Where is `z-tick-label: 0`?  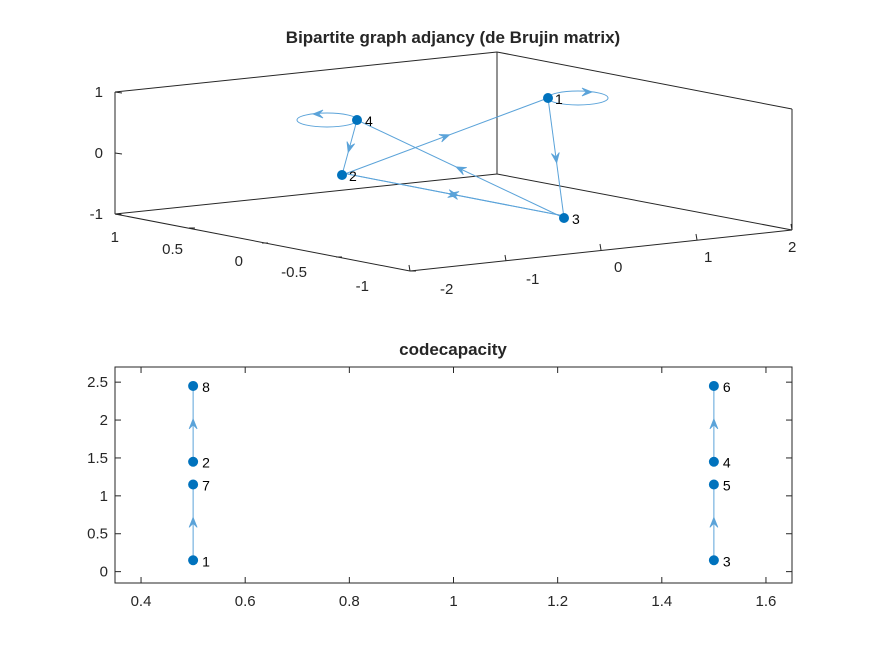
z-tick-label: 0 is located at coordinates (99, 153).